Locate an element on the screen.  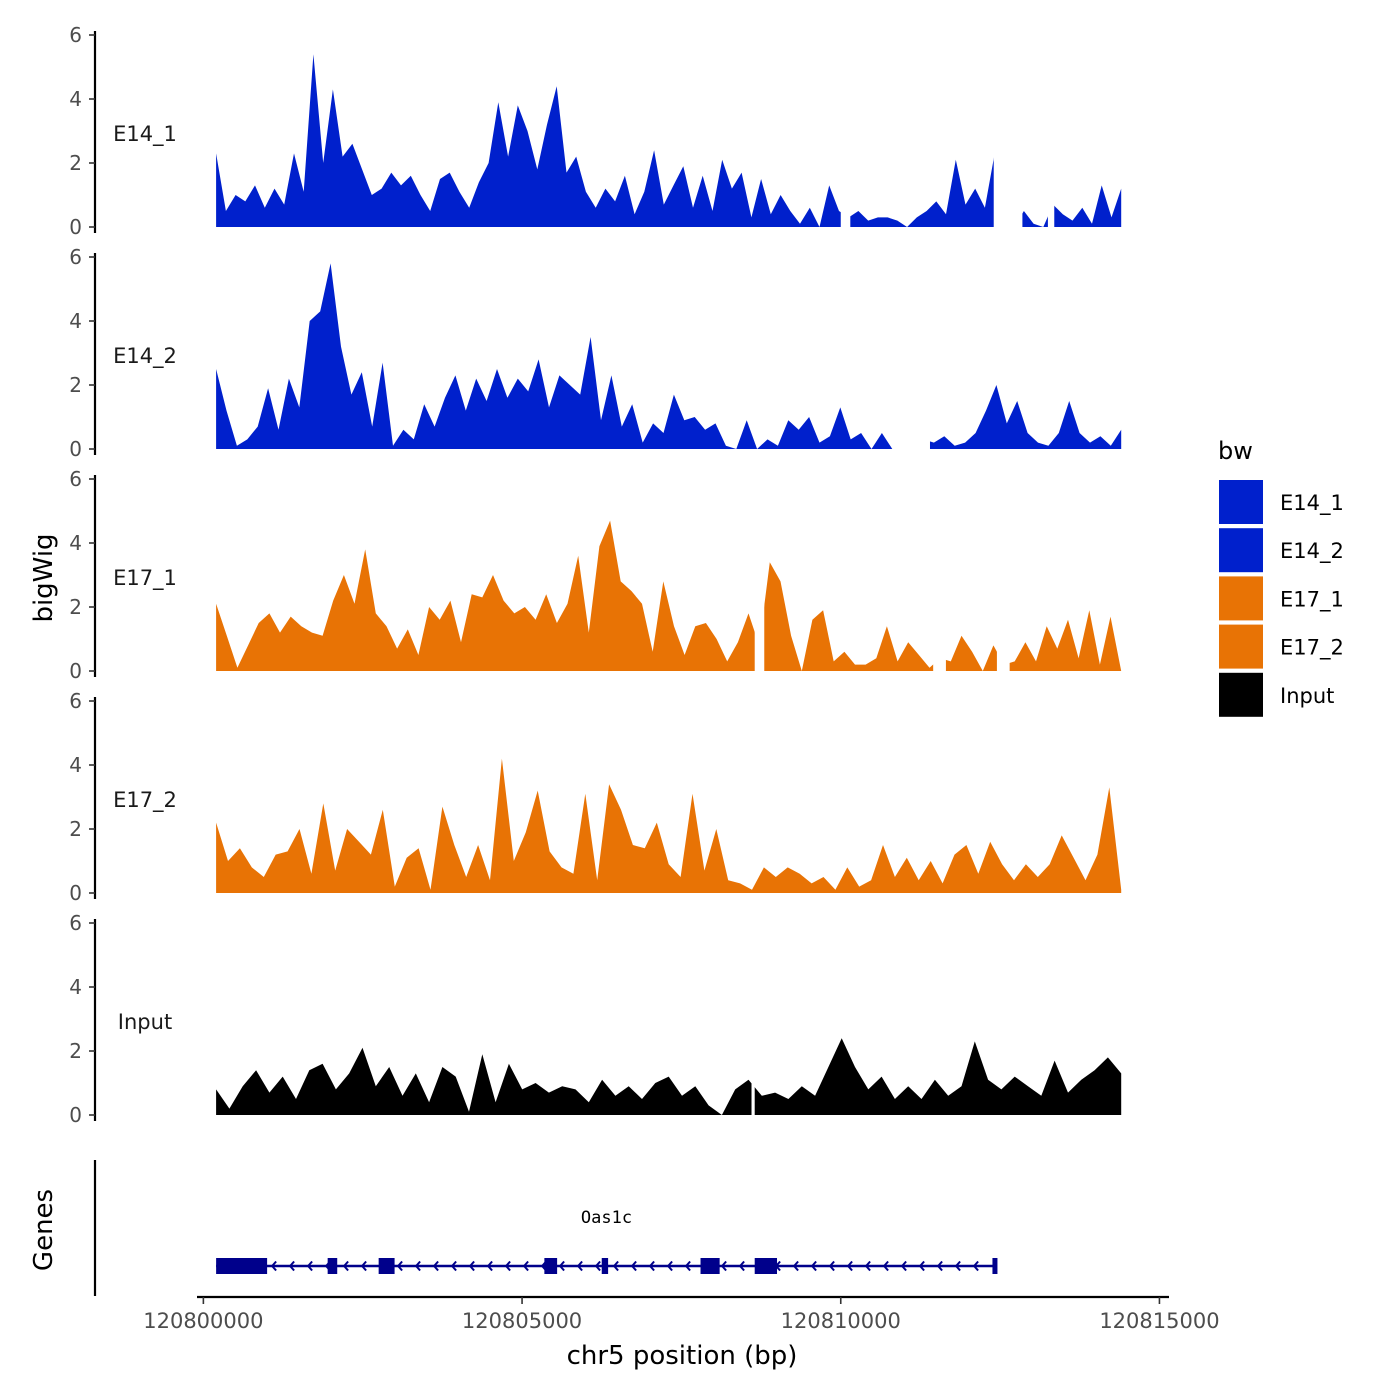
track-Input: 0 2 4 6 Input is located at coordinates (595, 1019).